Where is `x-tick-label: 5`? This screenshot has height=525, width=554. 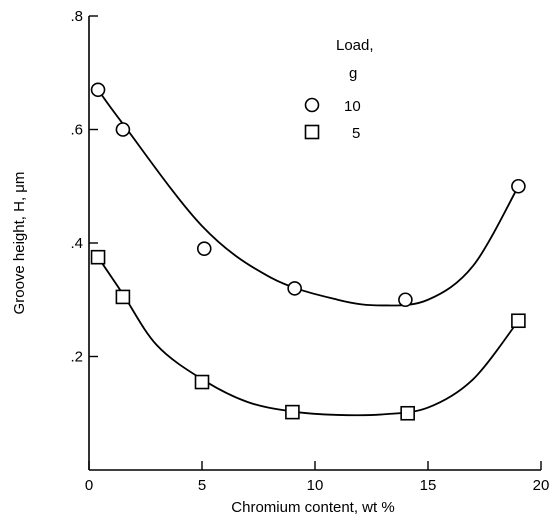 x-tick-label: 5 is located at coordinates (202, 485).